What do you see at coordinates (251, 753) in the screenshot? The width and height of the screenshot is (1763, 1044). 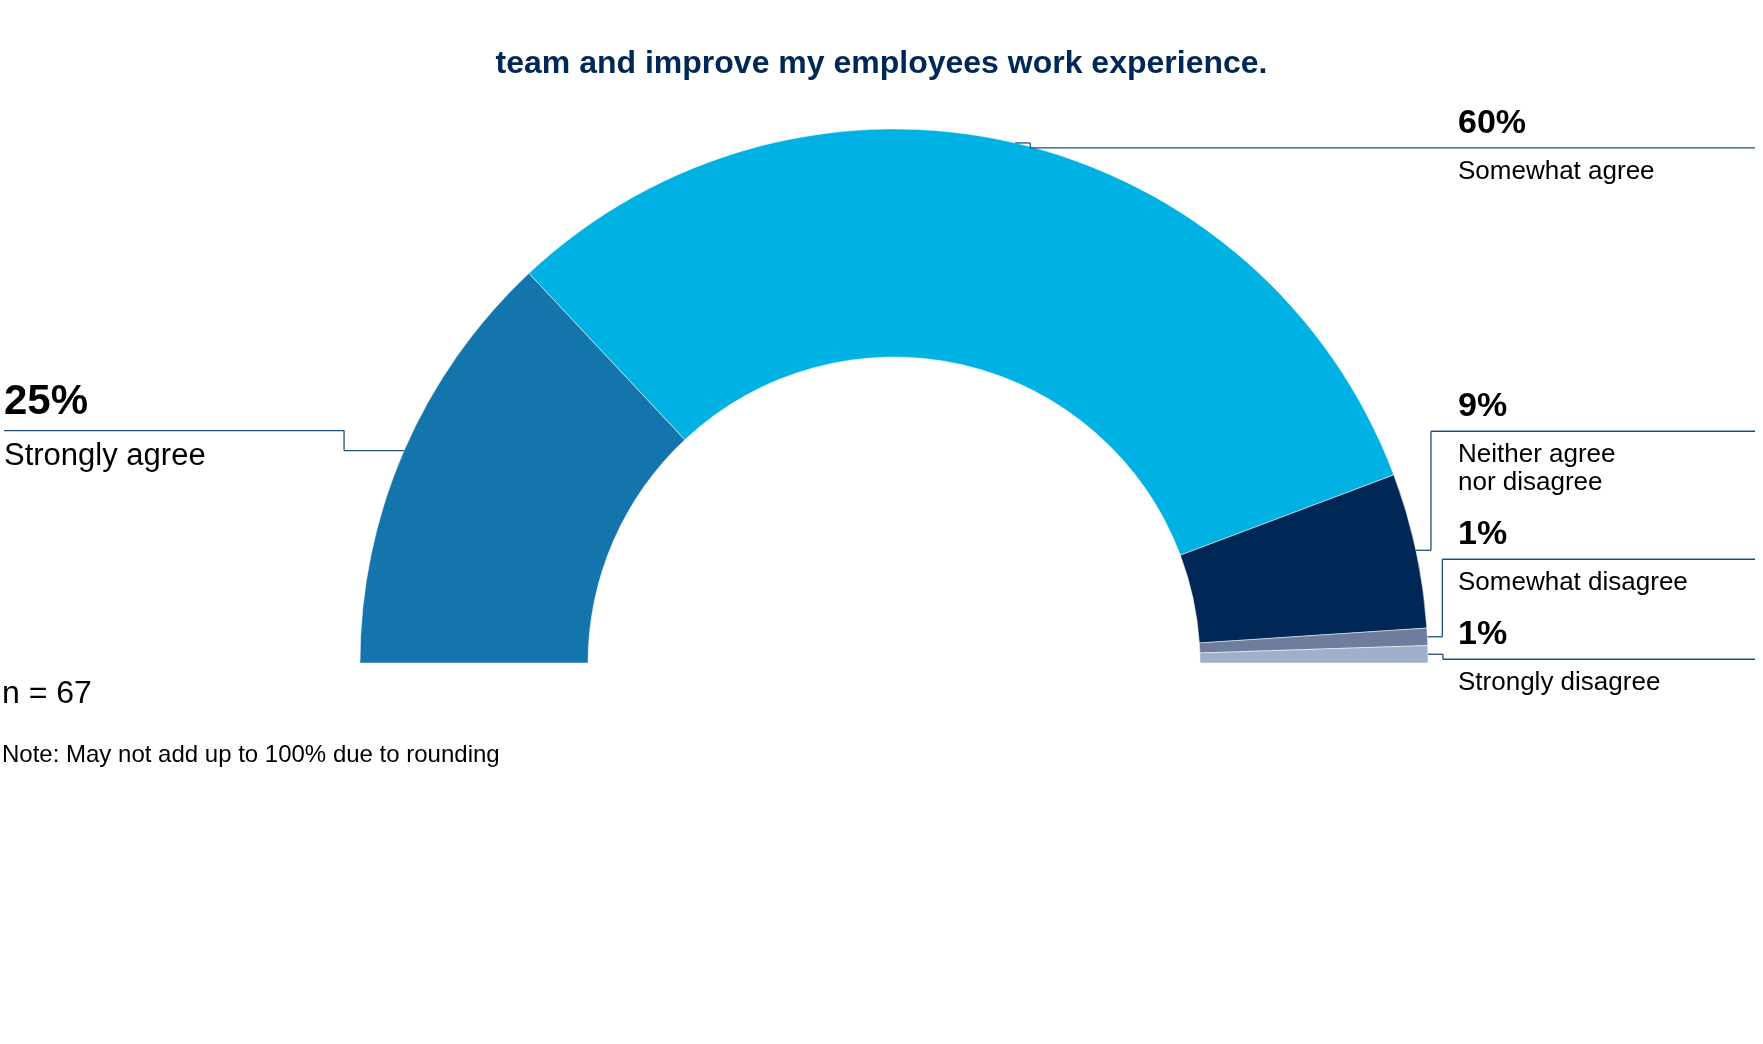 I see `text: Note: May not add up to 100% due to rounding` at bounding box center [251, 753].